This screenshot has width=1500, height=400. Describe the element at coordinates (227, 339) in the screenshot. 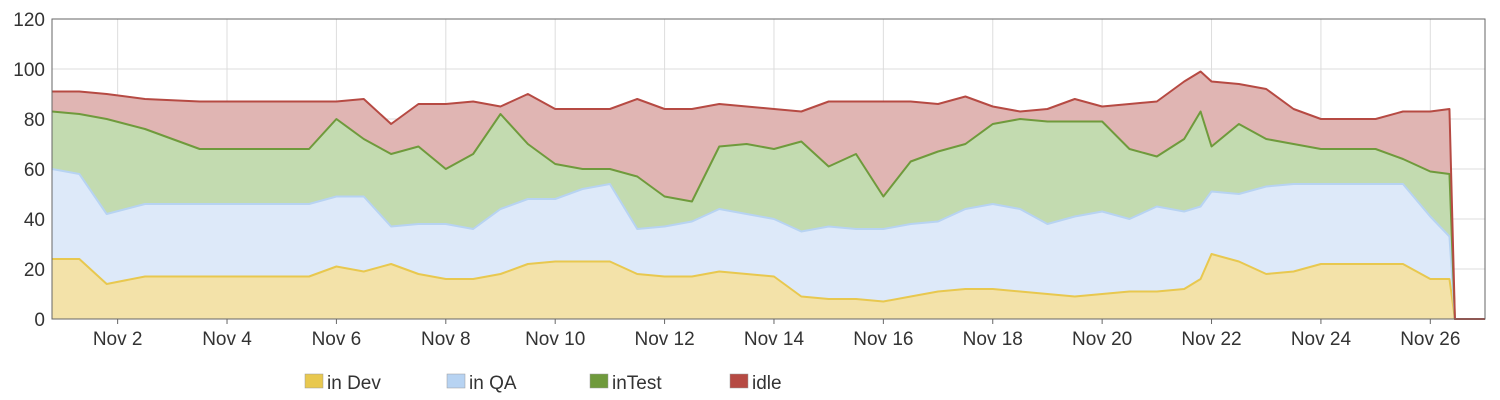

I see `x-tick-label: Nov 4` at that location.